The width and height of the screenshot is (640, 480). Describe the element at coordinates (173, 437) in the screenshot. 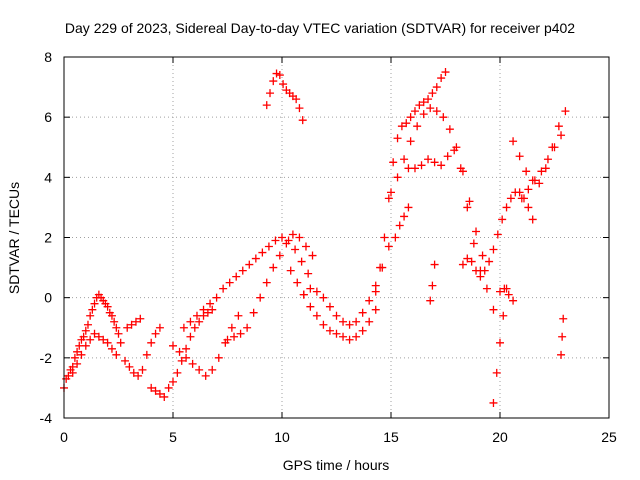

I see `x-tick-label: 5` at that location.